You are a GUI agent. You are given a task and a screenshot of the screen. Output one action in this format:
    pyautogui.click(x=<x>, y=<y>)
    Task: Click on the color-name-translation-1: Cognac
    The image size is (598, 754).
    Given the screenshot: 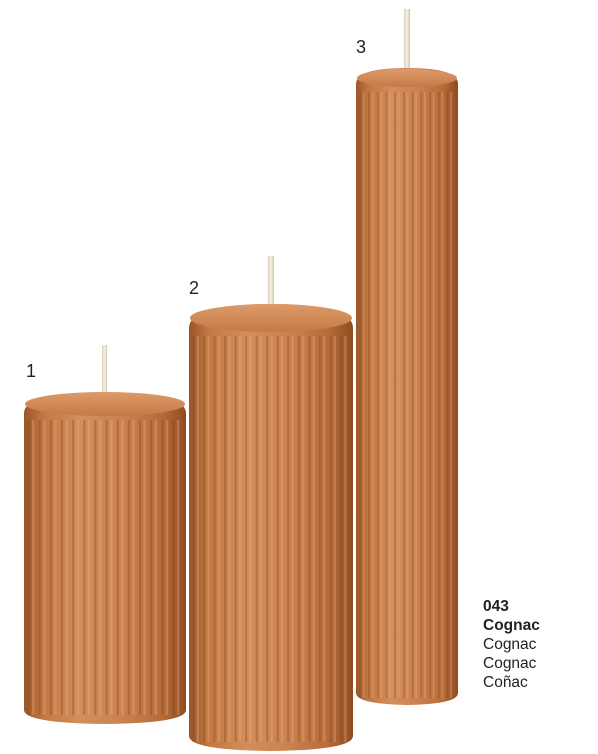 What is the action you would take?
    pyautogui.click(x=510, y=644)
    